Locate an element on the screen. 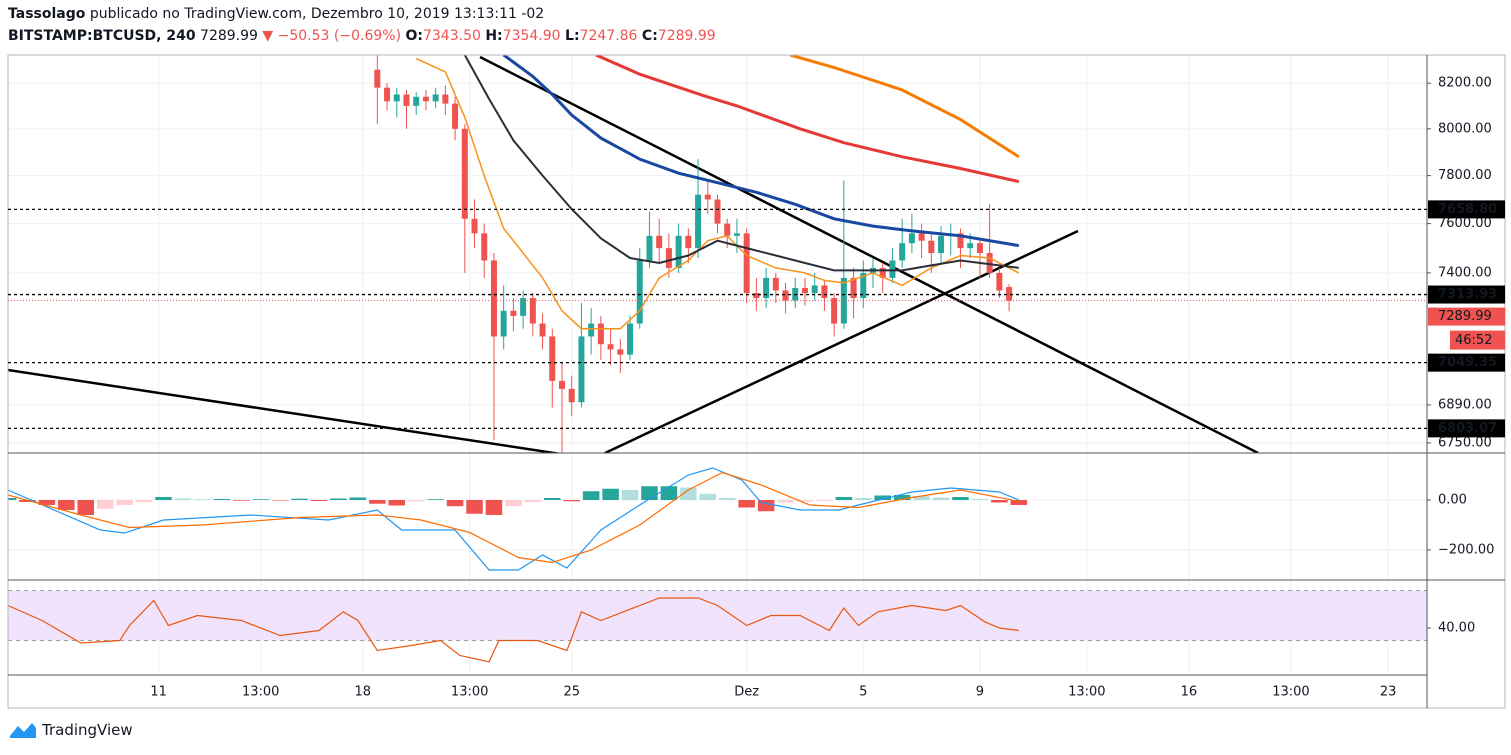  x-tick-label: 9 is located at coordinates (980, 692).